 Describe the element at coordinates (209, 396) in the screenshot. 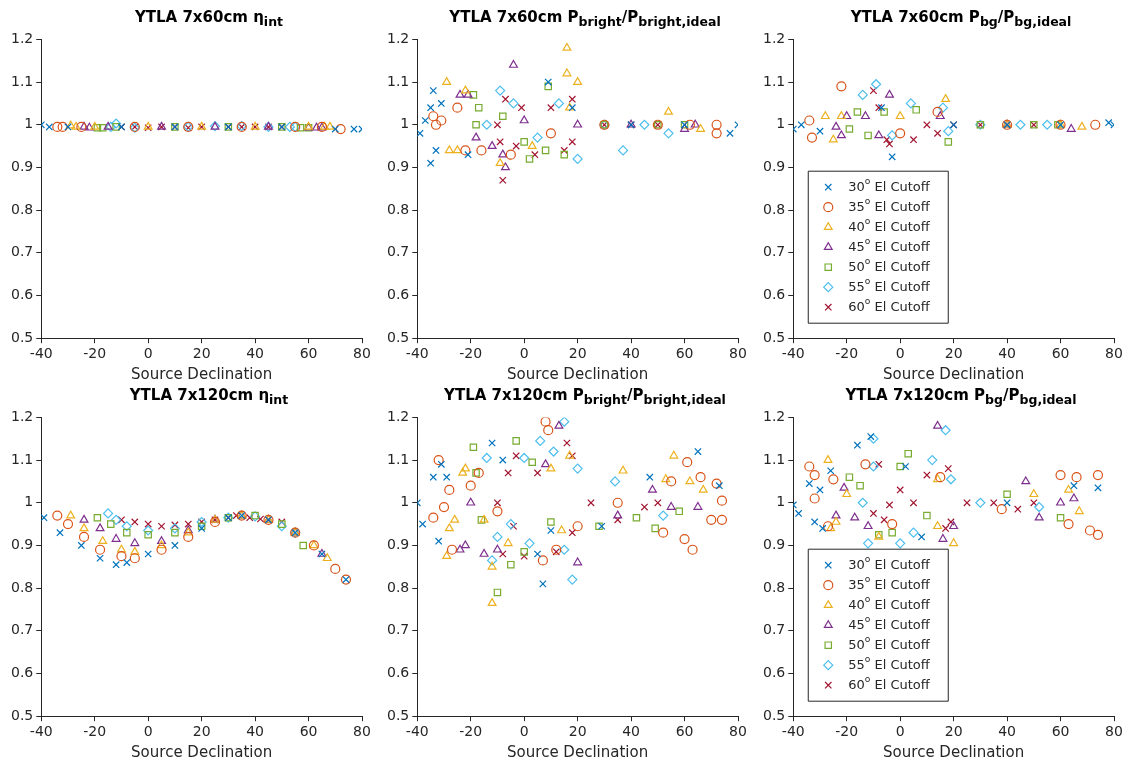

I see `chart-title: YTLA 7x120cm η$_{int}$` at that location.